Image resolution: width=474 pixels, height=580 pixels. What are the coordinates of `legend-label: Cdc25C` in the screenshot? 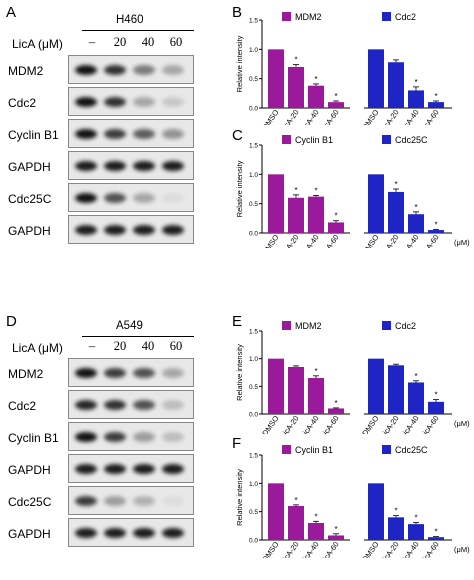 It's located at (411, 140).